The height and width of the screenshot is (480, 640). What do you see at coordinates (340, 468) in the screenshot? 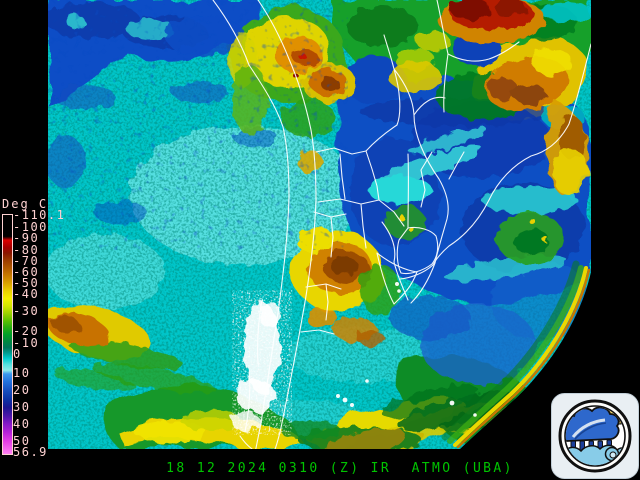
I see `timestamp-caption: 18 12 2024 0310 (Z) IR ATMO (UBA)` at bounding box center [340, 468].